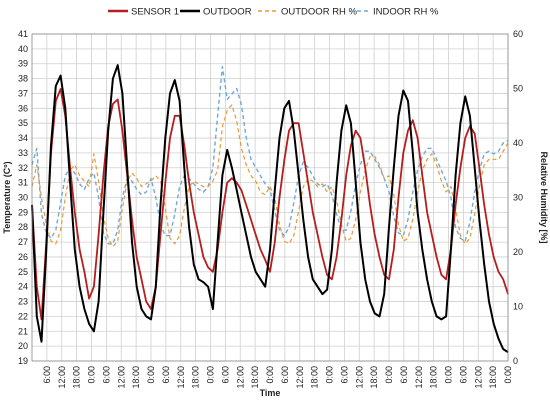  I want to click on y2-tick-label: 20, so click(518, 252).